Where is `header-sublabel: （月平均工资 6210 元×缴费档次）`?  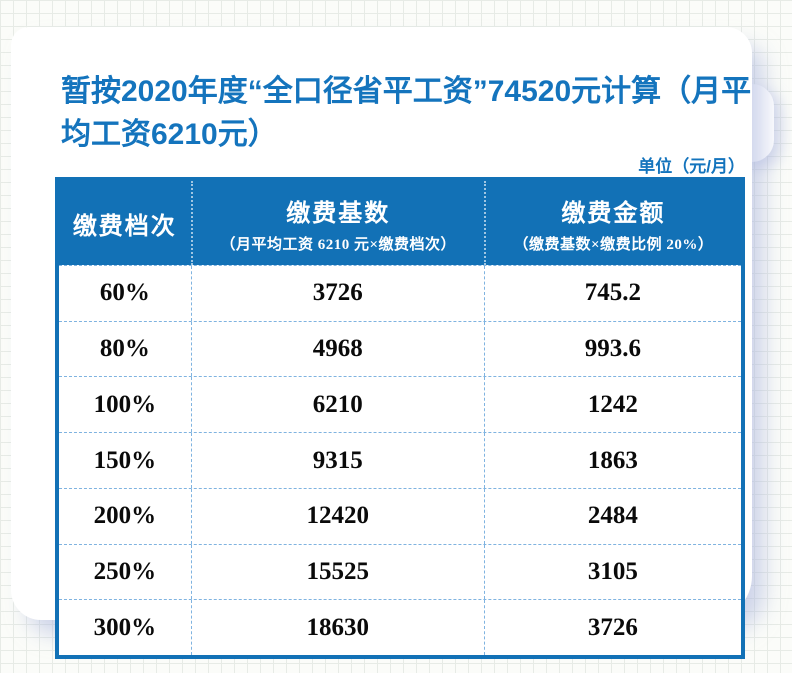 header-sublabel: （月平均工资 6210 元×缴费档次） is located at coordinates (338, 244).